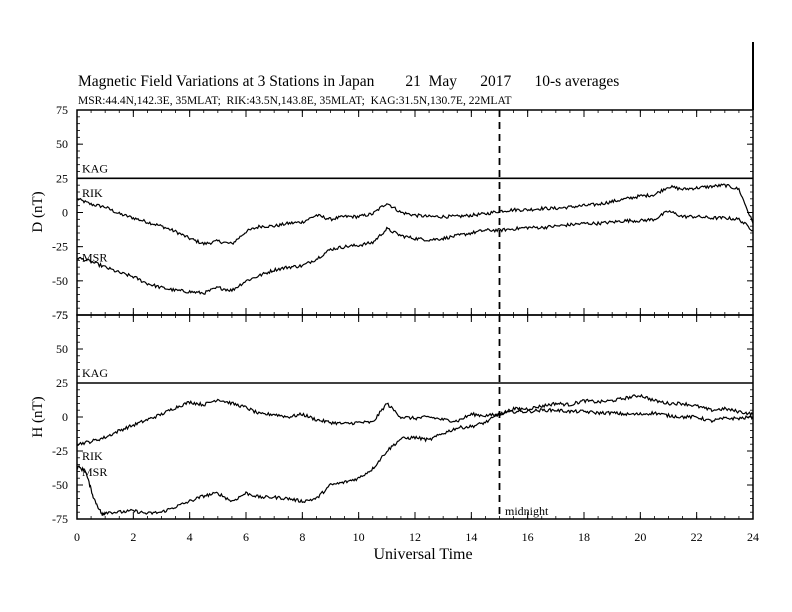  I want to click on x-tick-label: 22, so click(697, 537).